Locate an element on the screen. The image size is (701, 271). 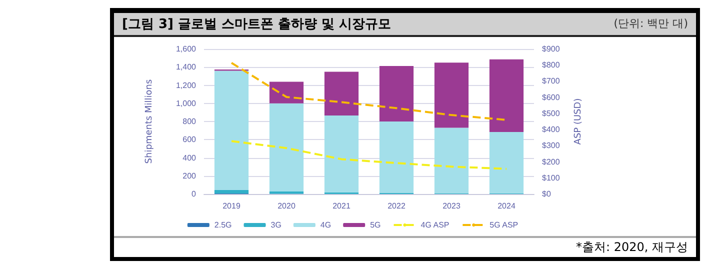
y-tick-label: 400 is located at coordinates (189, 157).